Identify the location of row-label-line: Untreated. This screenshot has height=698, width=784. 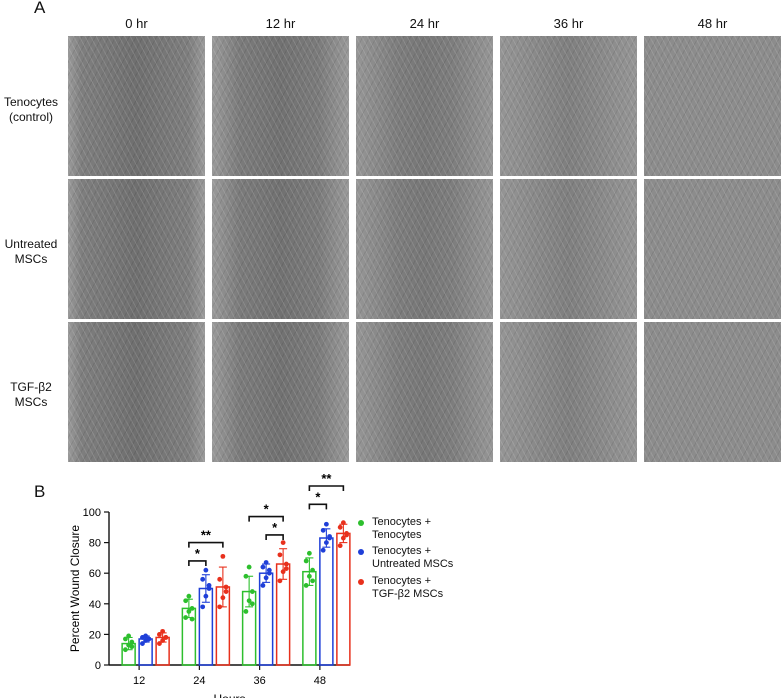
(31, 244).